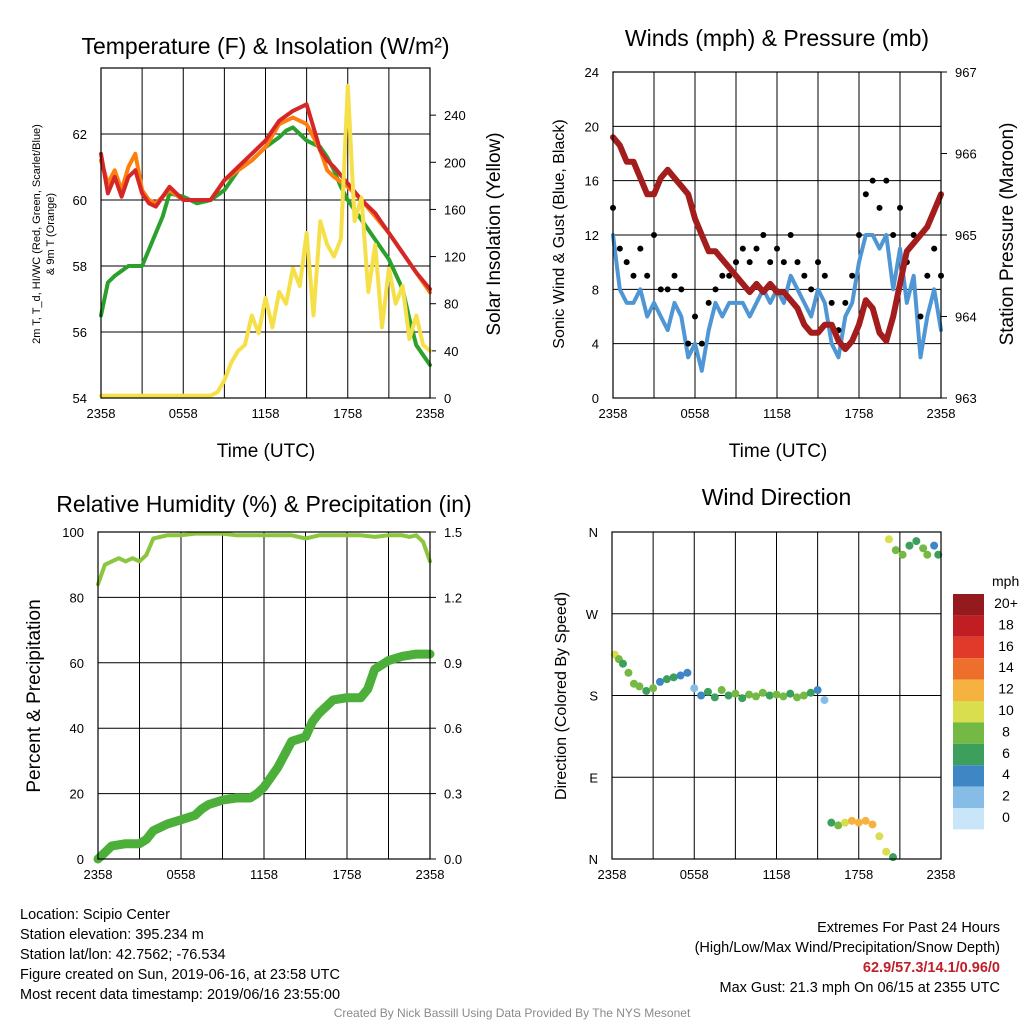 This screenshot has width=1024, height=1024. Describe the element at coordinates (455, 162) in the screenshot. I see `chart-0-y2-tick: 200` at that location.